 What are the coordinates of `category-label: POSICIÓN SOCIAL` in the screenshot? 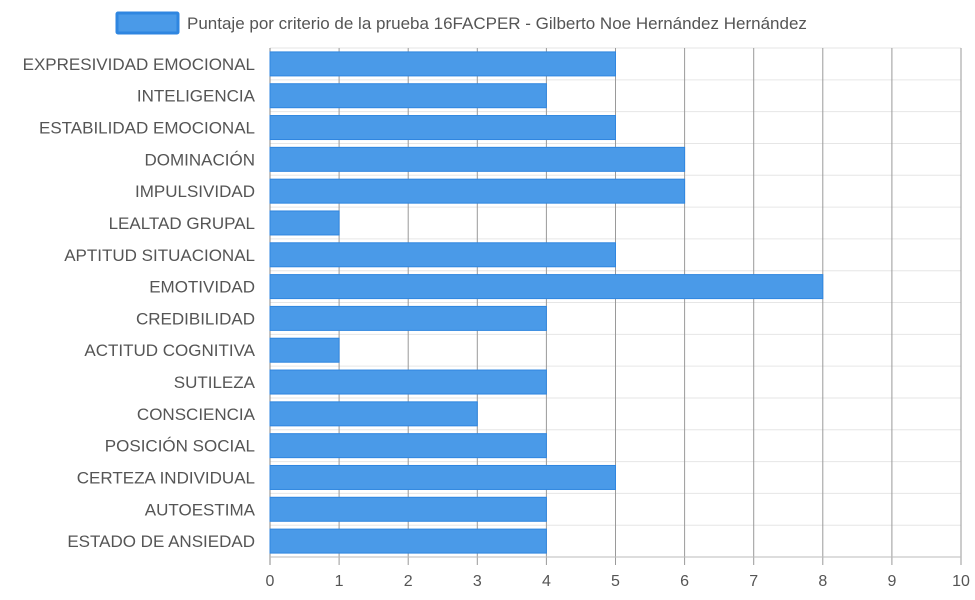 It's located at (180, 446).